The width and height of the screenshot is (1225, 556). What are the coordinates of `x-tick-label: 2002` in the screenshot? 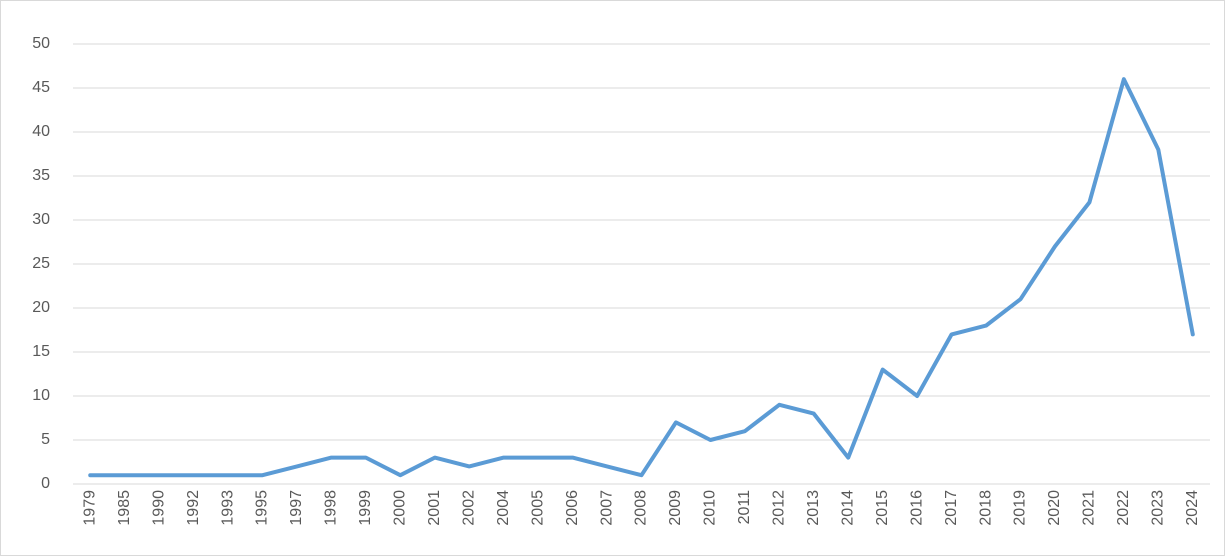 It's located at (468, 508).